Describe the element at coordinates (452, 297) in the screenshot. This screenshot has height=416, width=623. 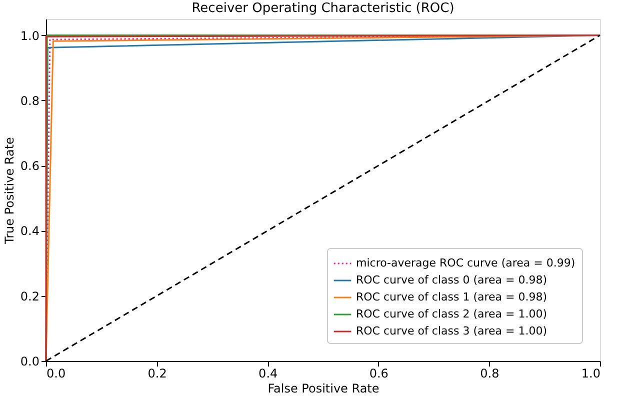
I see `legend-label: ROC curve of class 1 (area = 0.98)` at that location.